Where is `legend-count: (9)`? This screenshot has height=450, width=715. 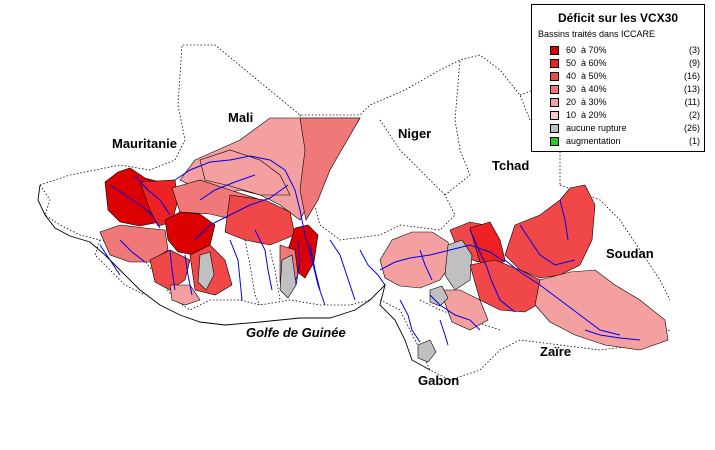 legend-count: (9) is located at coordinates (694, 63).